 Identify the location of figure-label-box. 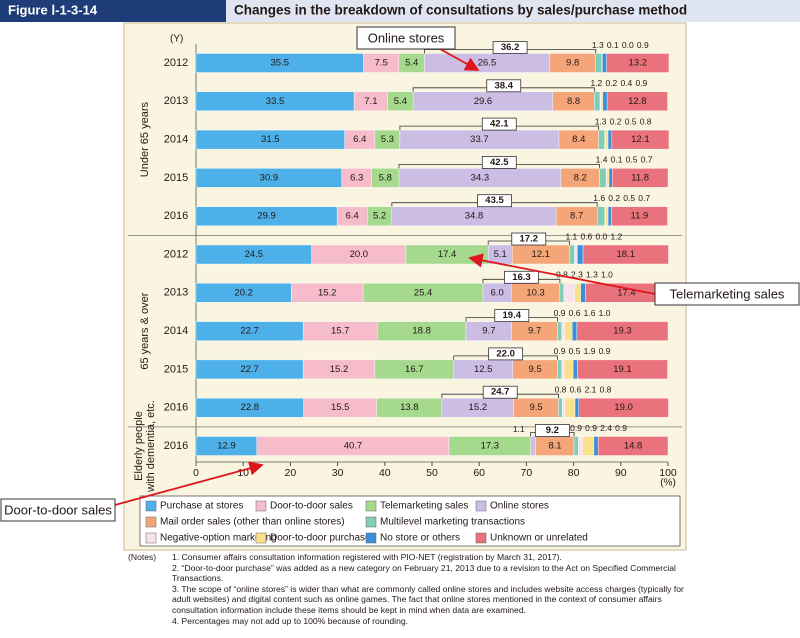
(113, 11).